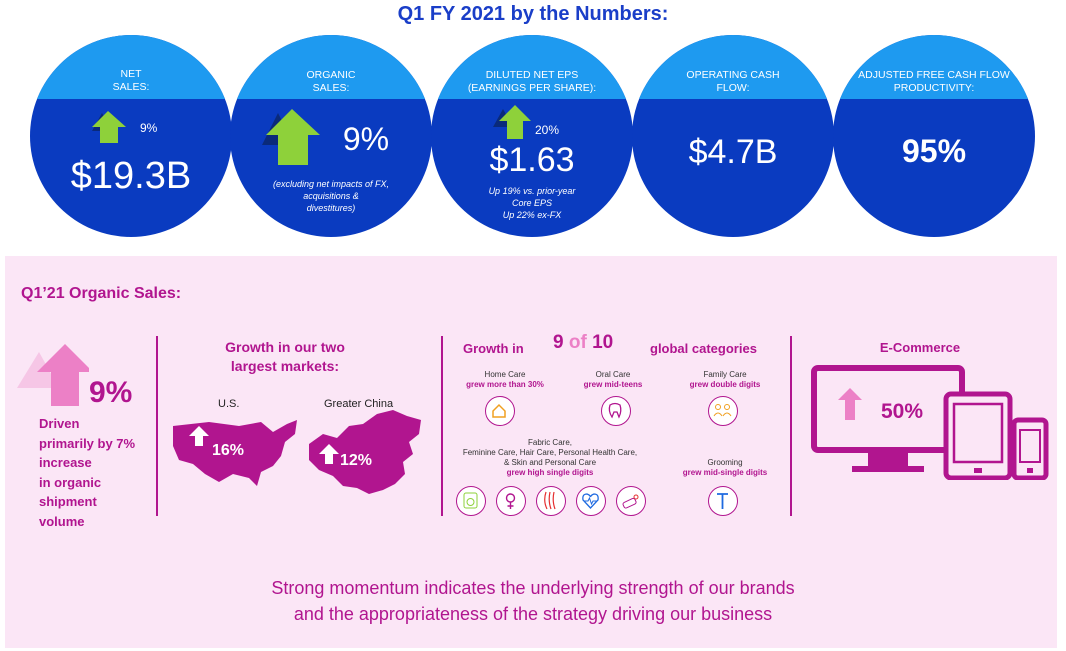 The image size is (1066, 651). I want to click on kpi-change: 9%, so click(149, 128).